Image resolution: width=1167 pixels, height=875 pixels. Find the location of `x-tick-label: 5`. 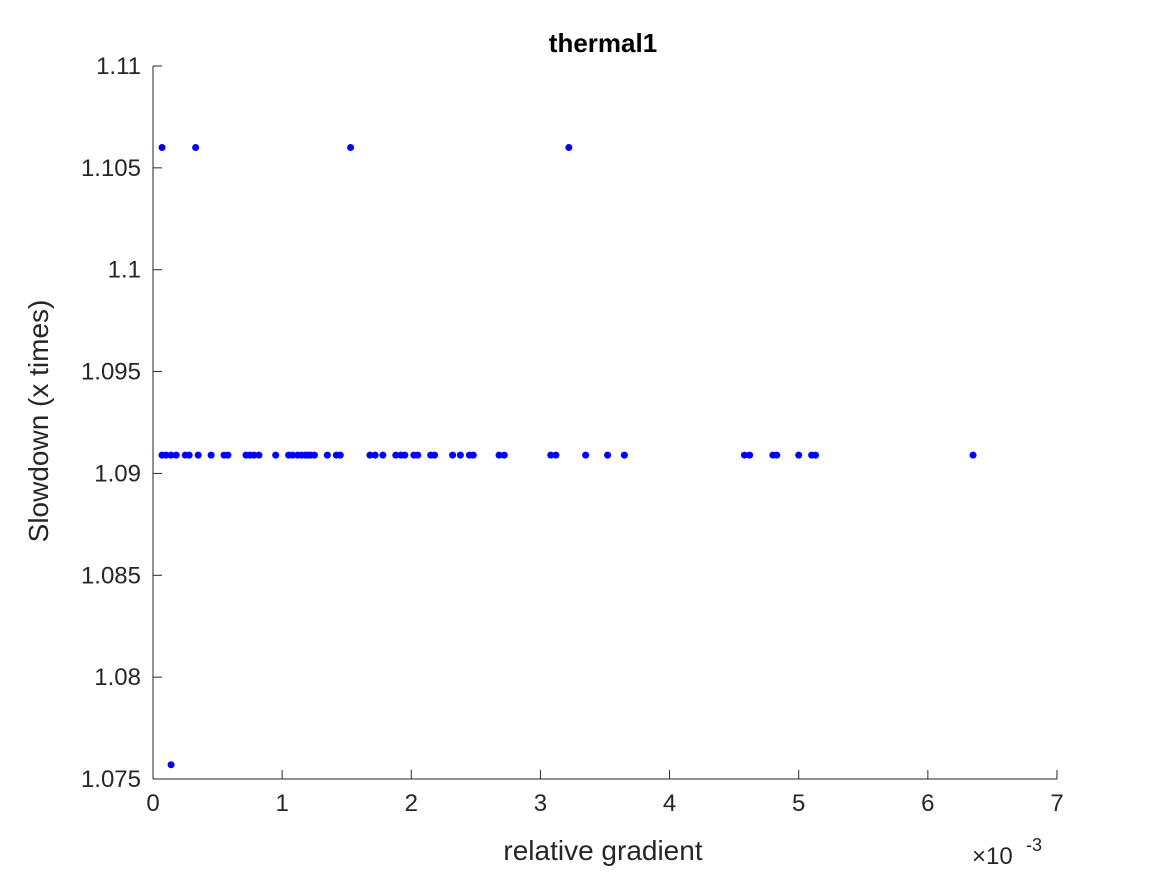

x-tick-label: 5 is located at coordinates (798, 803).